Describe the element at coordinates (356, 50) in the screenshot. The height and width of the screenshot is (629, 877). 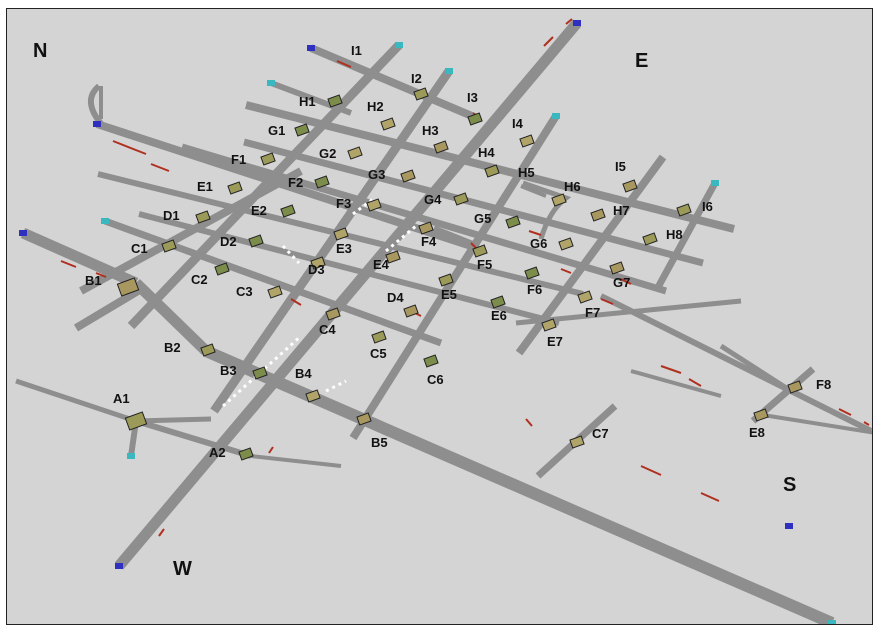
I see `intersection-label-i1: I1` at that location.